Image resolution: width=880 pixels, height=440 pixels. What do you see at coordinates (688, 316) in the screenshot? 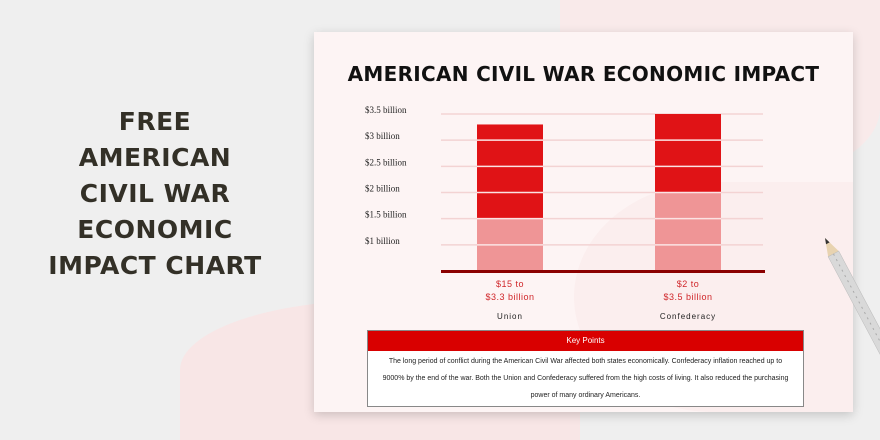
I see `x-tick-label: Confederacy` at bounding box center [688, 316].